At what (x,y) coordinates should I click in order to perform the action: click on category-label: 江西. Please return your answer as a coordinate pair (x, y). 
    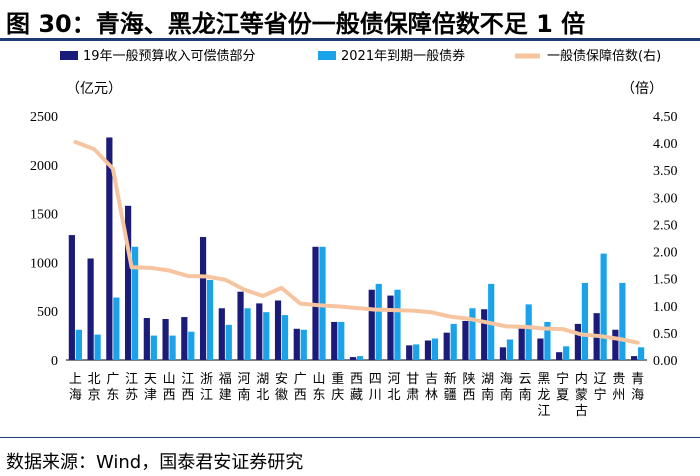
    Looking at the image, I should click on (187, 387).